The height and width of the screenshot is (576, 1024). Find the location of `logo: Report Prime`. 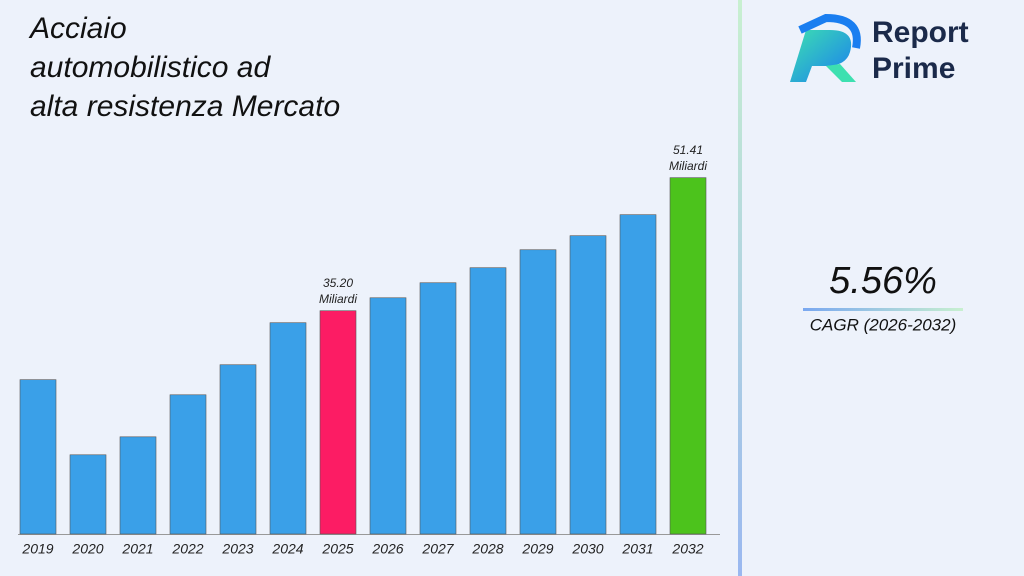

logo: Report Prime is located at coordinates (879, 49).